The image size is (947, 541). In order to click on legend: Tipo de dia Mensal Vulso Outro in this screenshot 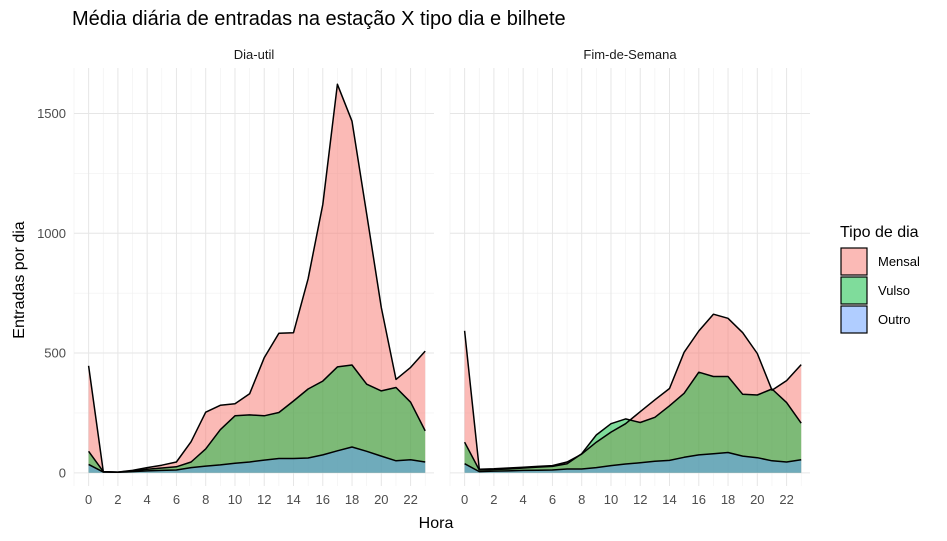, I will do `click(880, 279)`.